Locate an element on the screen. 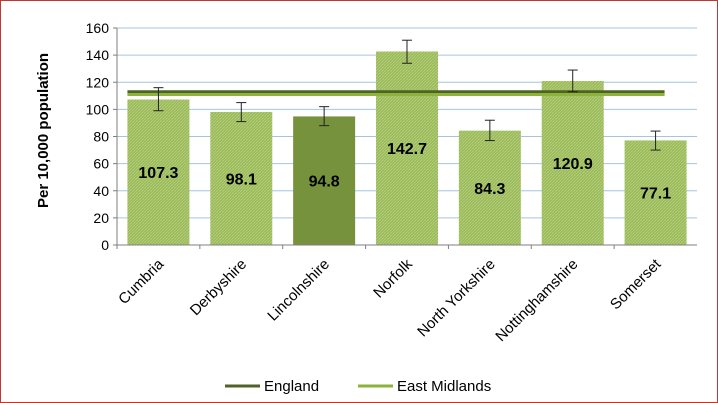  y-tick-label: 100 is located at coordinates (98, 109).